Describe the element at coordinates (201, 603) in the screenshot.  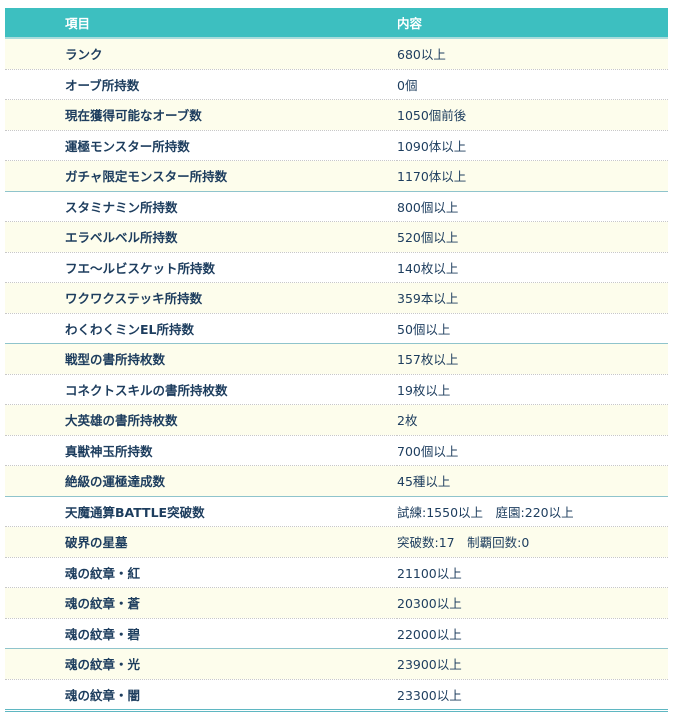
I see `row-item: 魂の紋章・蒼` at that location.